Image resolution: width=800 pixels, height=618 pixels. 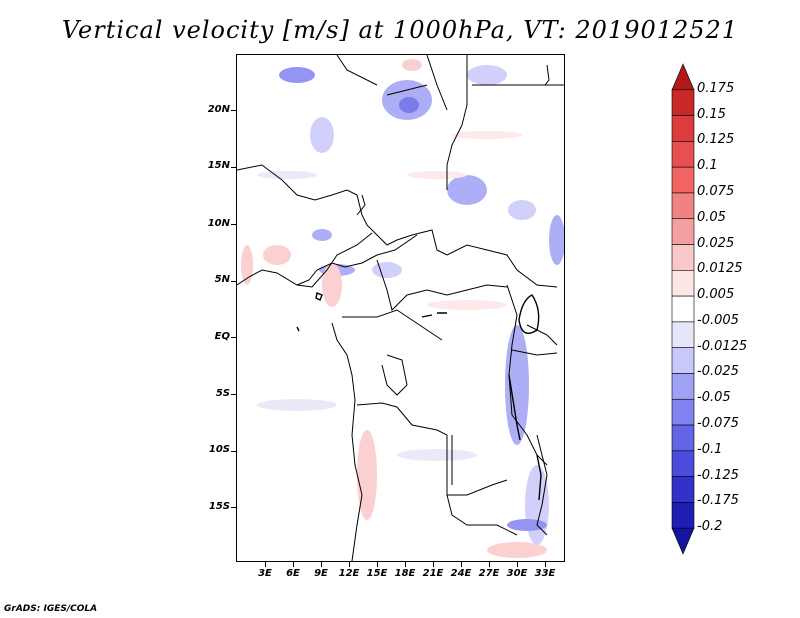 What do you see at coordinates (218, 109) in the screenshot?
I see `lat-label-20n: 20N` at bounding box center [218, 109].